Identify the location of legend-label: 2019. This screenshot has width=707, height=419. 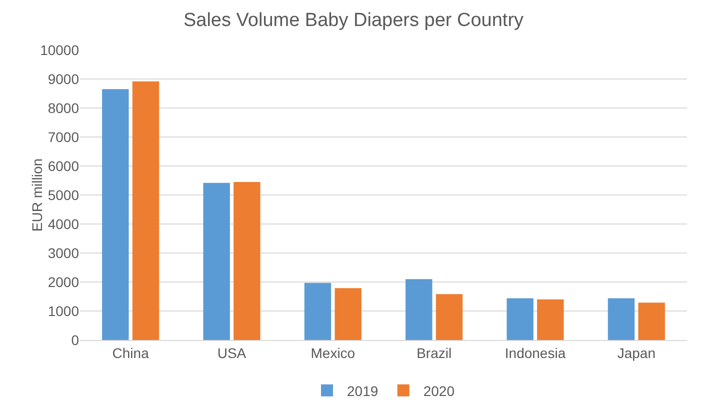
(362, 390).